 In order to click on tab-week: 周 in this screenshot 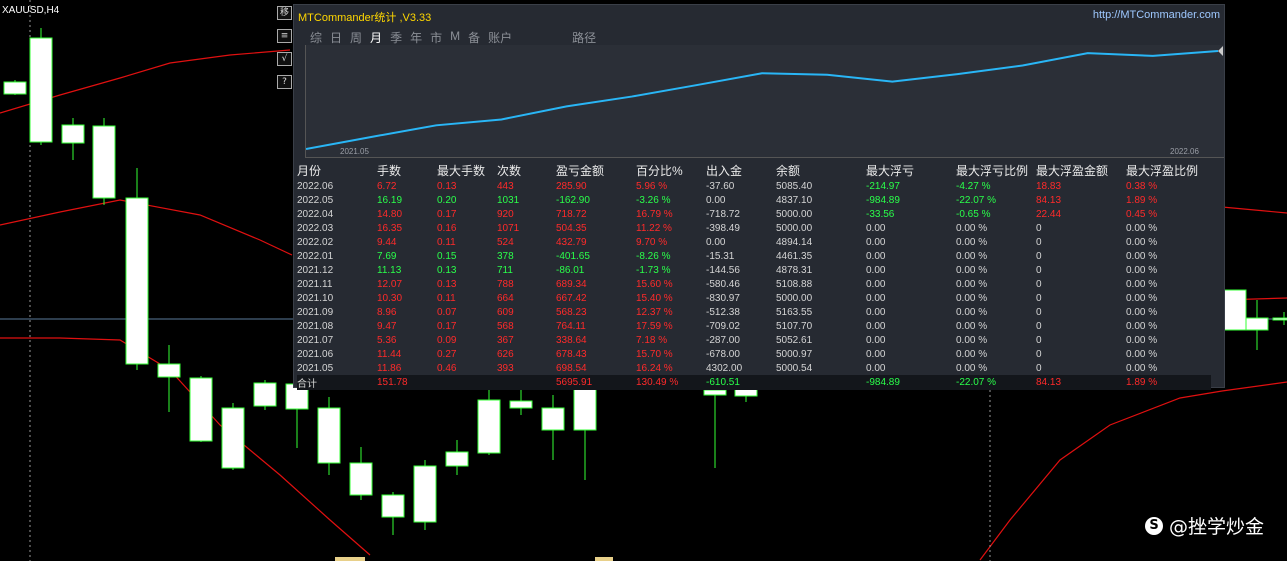, I will do `click(356, 38)`.